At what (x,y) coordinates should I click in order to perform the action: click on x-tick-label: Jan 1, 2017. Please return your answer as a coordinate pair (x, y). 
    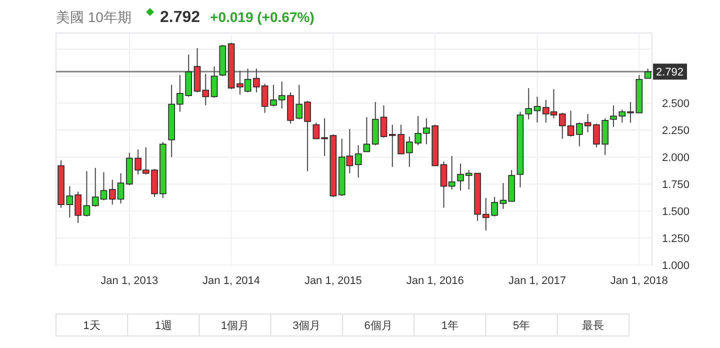
    Looking at the image, I should click on (537, 281).